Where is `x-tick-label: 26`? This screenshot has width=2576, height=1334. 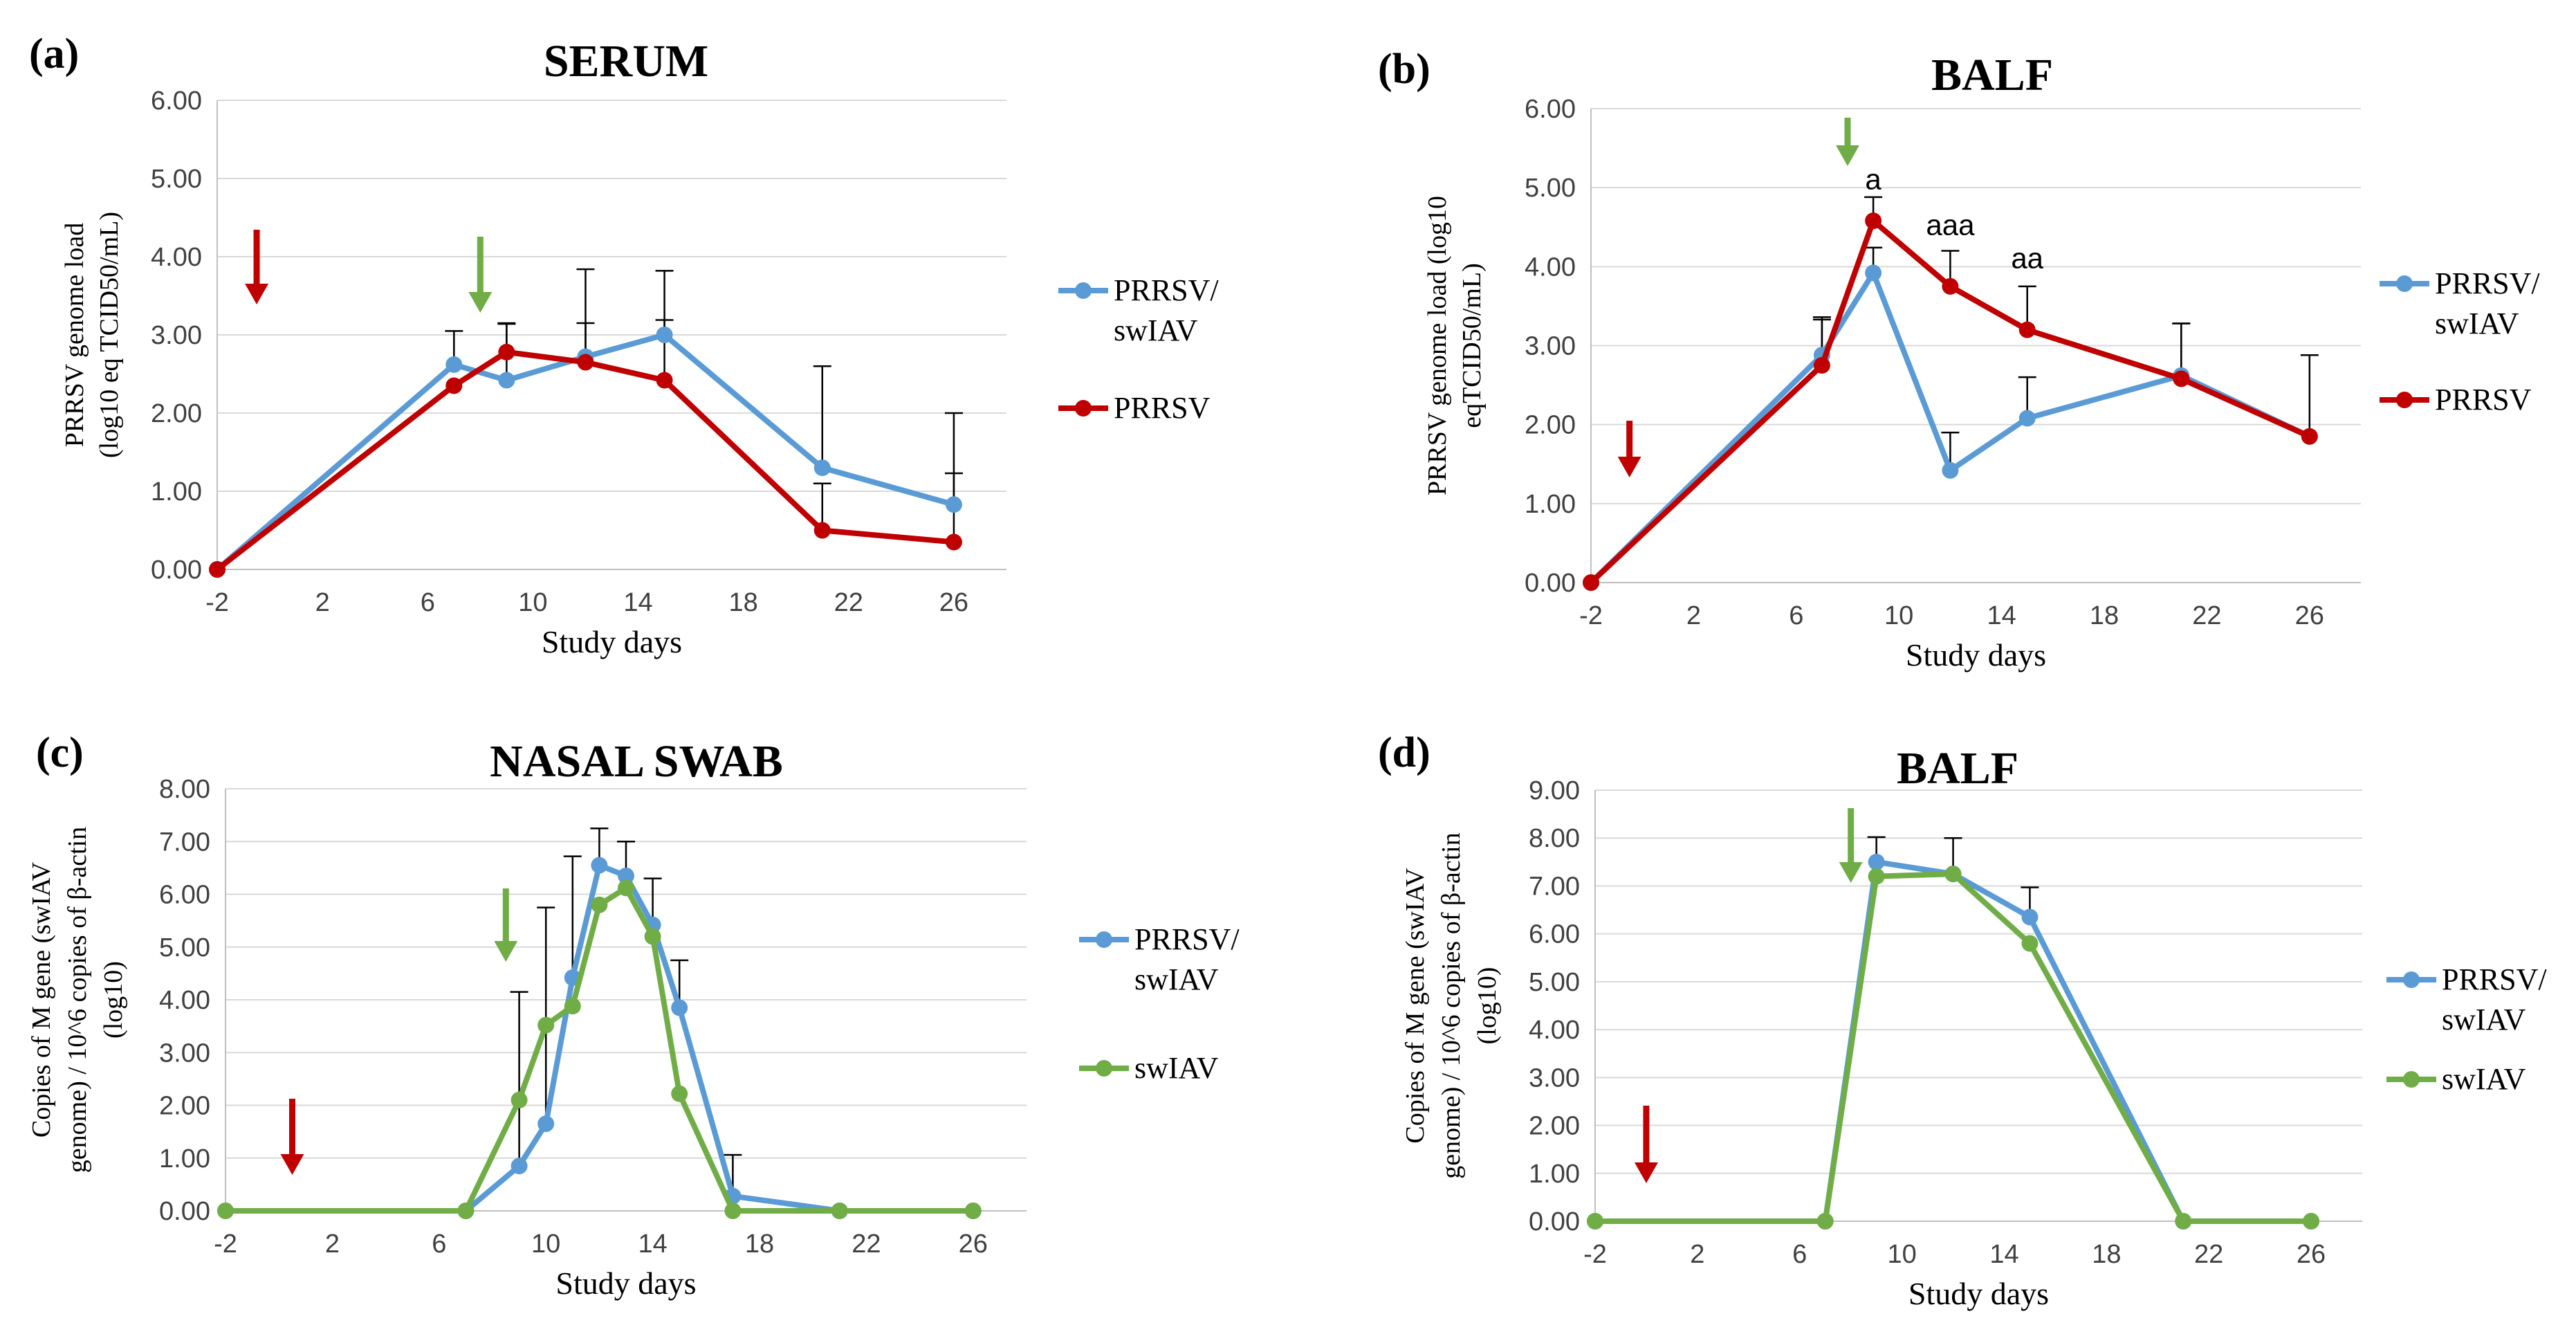
x-tick-label: 26 is located at coordinates (973, 1244).